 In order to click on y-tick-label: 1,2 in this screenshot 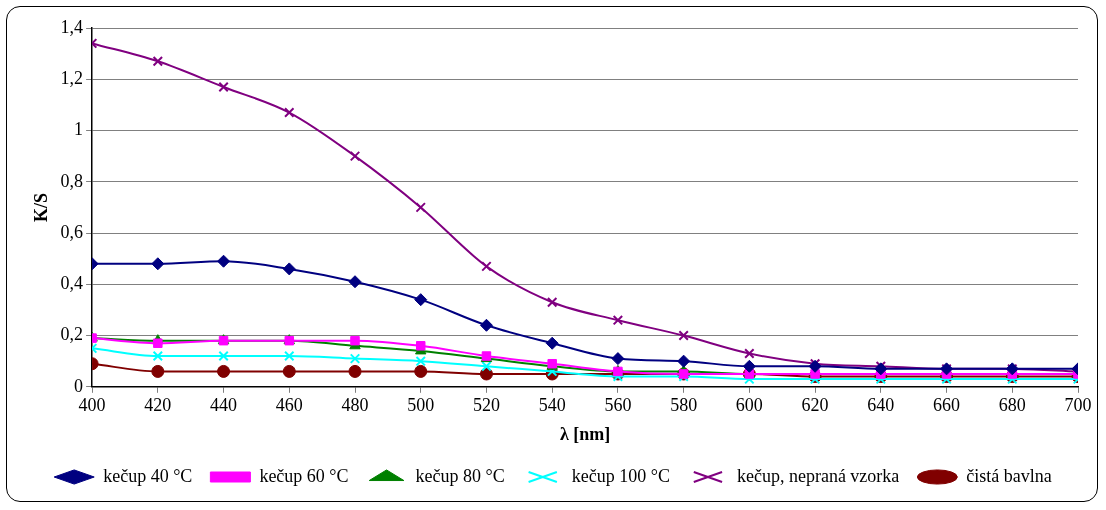, I will do `click(72, 77)`.